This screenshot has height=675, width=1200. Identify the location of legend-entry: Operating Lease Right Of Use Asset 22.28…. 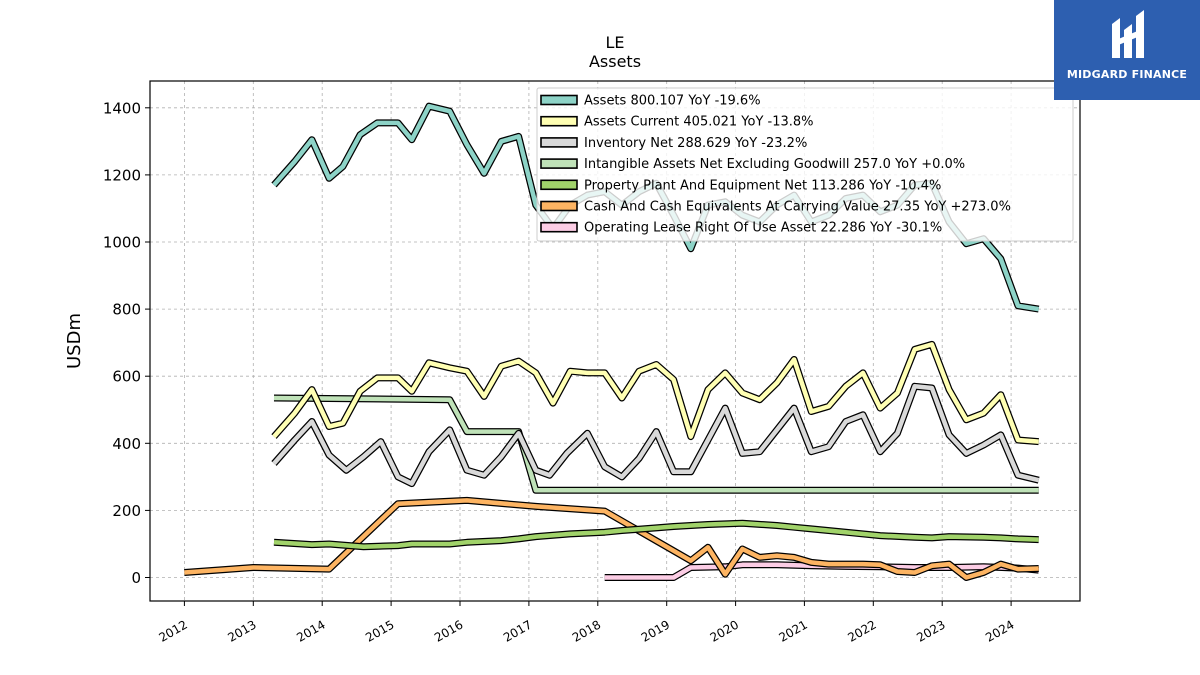
(741, 228).